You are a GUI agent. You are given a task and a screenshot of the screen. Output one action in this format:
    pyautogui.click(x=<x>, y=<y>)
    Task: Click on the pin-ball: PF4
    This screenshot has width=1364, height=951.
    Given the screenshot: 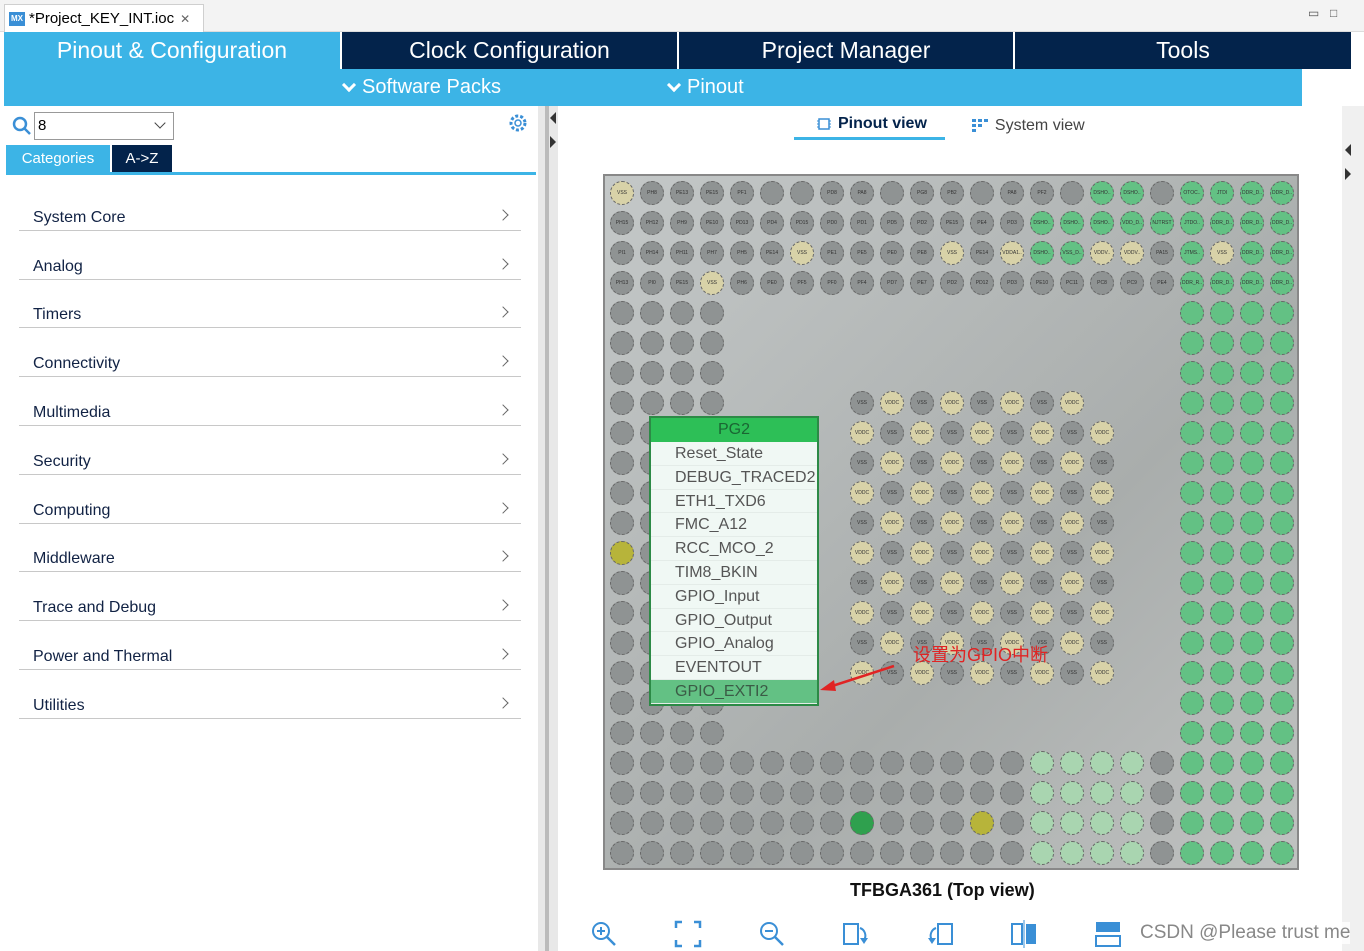 What is the action you would take?
    pyautogui.click(x=862, y=283)
    